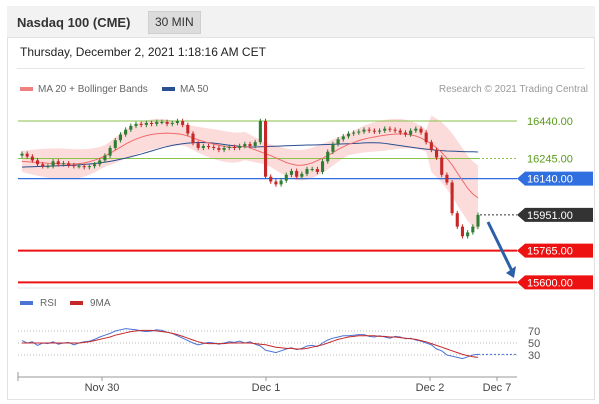  What do you see at coordinates (550, 216) in the screenshot?
I see `last-price-label: 15951.00` at bounding box center [550, 216].